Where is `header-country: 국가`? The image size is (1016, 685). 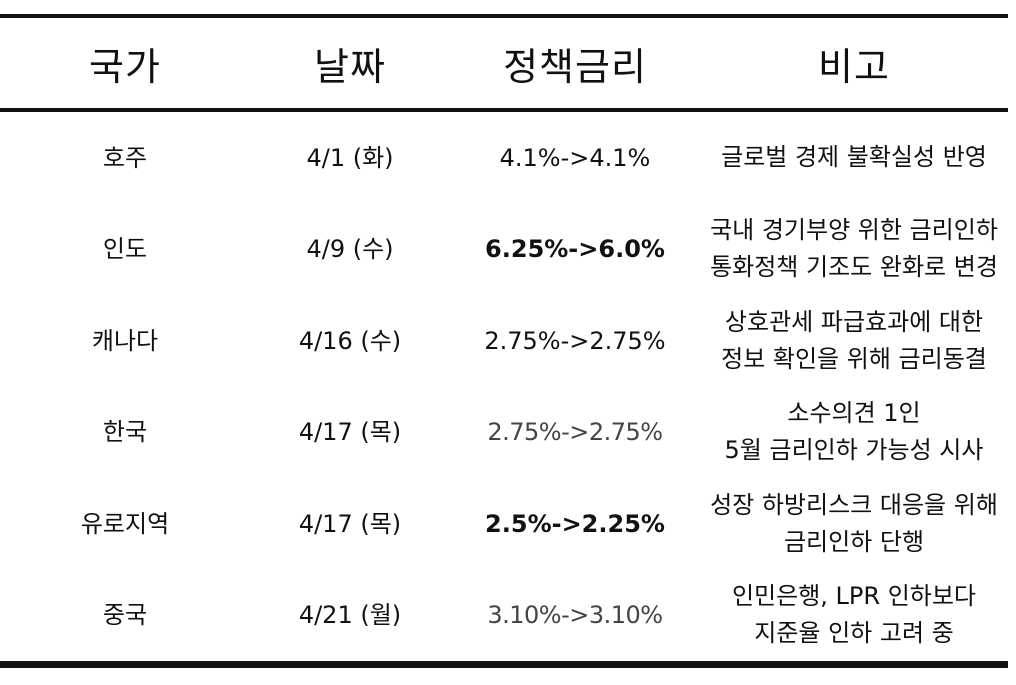 header-country: 국가 is located at coordinates (125, 66).